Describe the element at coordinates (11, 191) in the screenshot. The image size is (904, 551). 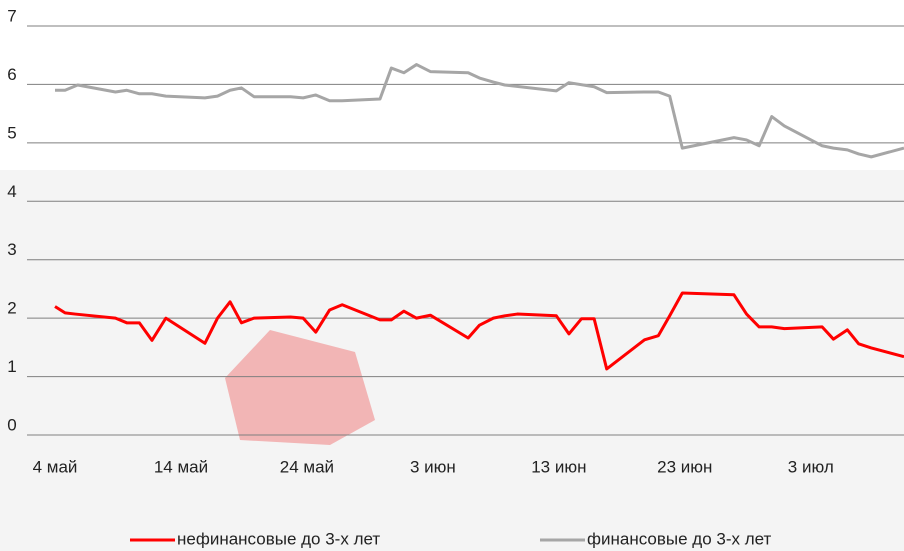
I see `y-tick-label: 4` at that location.